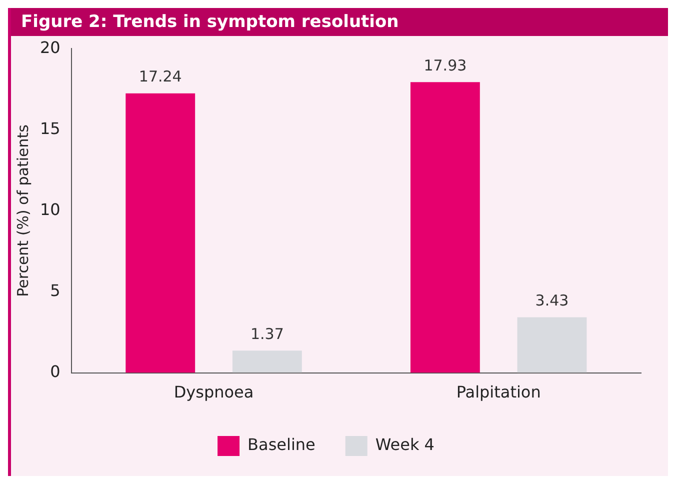 This screenshot has height=484, width=676. Describe the element at coordinates (214, 392) in the screenshot. I see `x-tick-label: Dyspnoea` at that location.